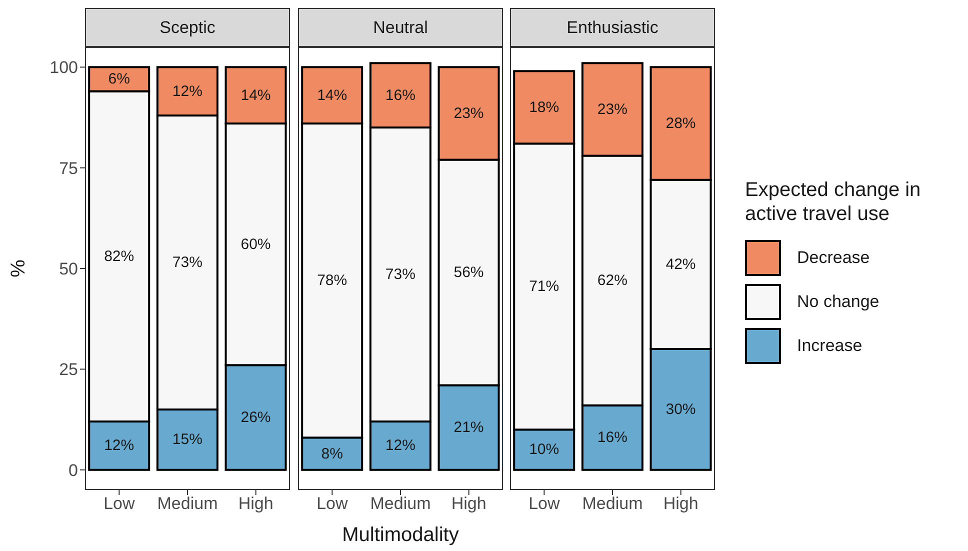 This screenshot has height=551, width=968. I want to click on data-label: 71%, so click(544, 287).